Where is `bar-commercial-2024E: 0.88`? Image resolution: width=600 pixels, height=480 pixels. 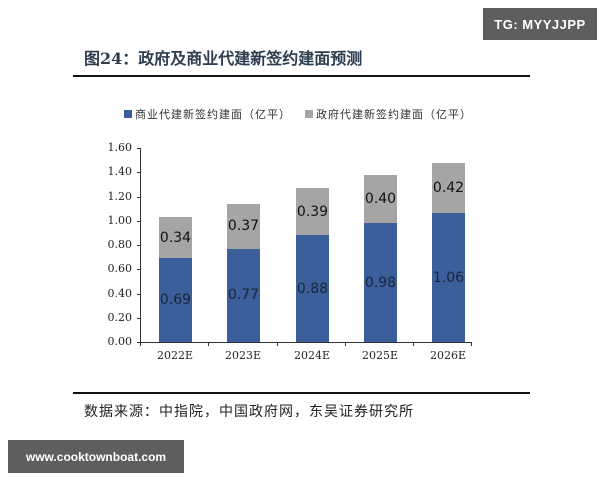
bar-commercial-2024E: 0.88 is located at coordinates (312, 288).